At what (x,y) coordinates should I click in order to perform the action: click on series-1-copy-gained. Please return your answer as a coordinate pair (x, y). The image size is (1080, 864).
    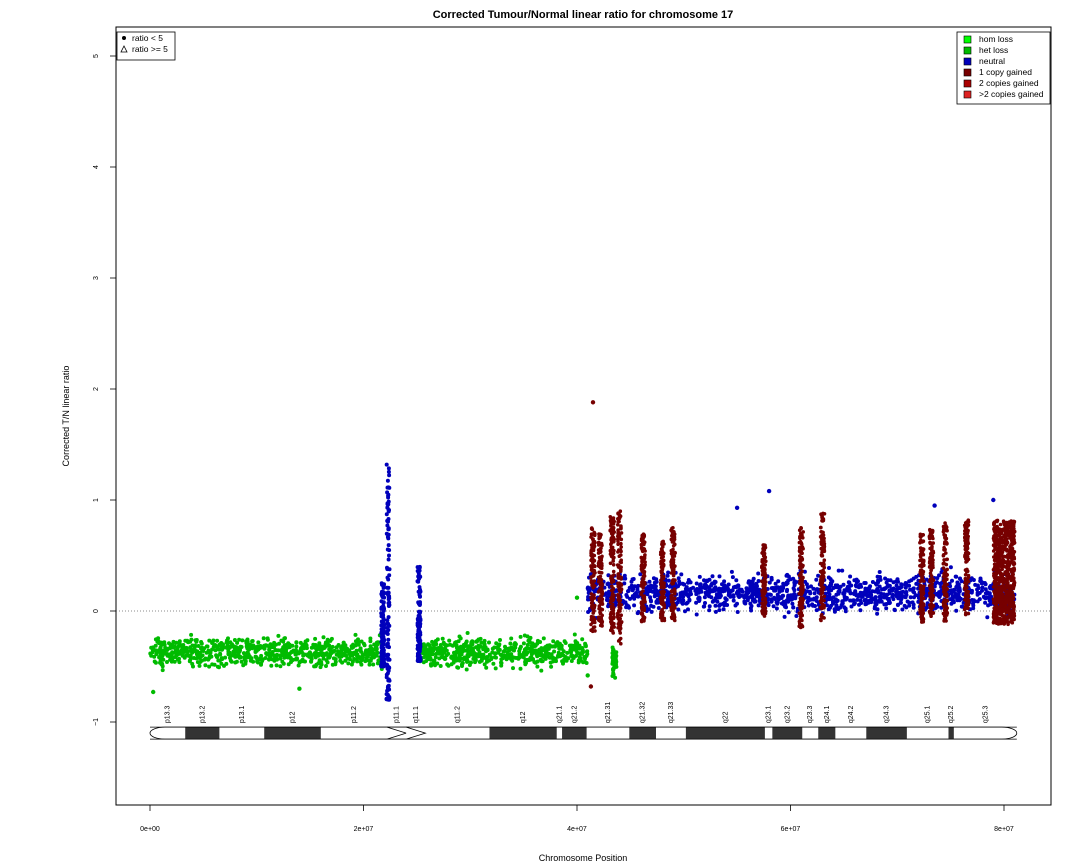
    Looking at the image, I should click on (802, 544).